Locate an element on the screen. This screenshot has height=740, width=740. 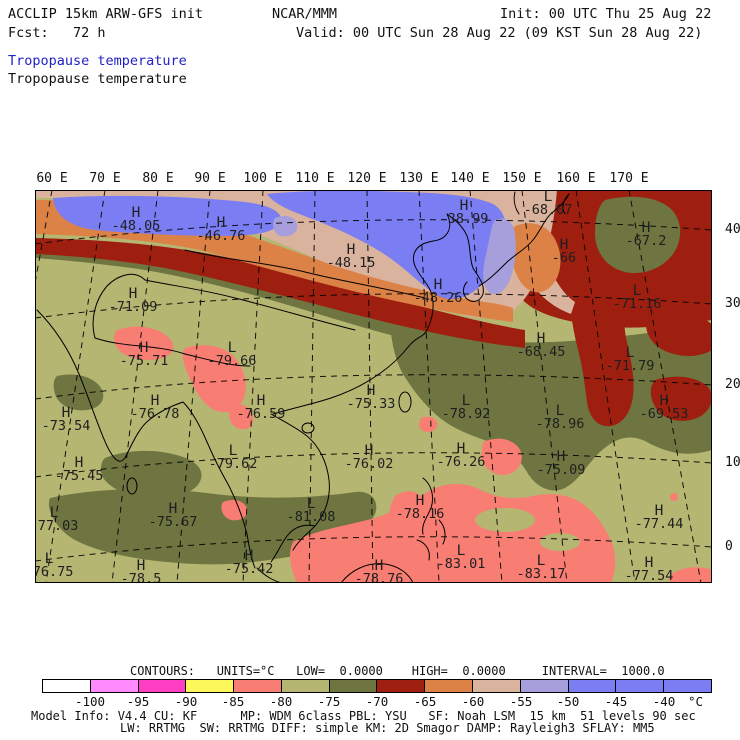
pressure-center-value: -48.05 is located at coordinates (136, 226).